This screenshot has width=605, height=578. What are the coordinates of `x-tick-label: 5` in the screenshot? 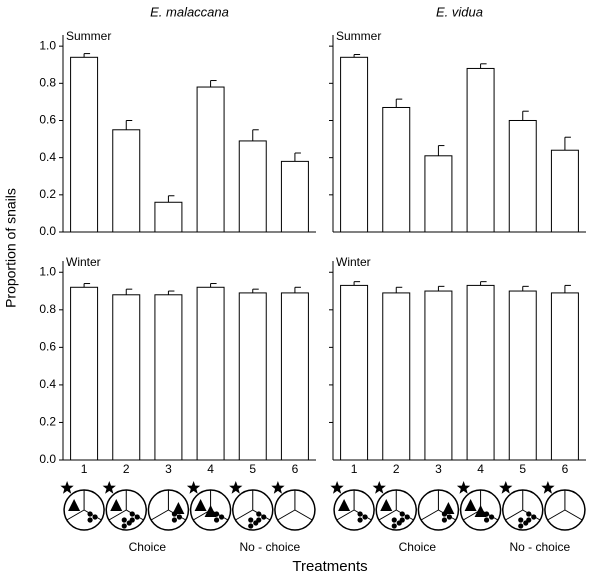 It's located at (522, 469).